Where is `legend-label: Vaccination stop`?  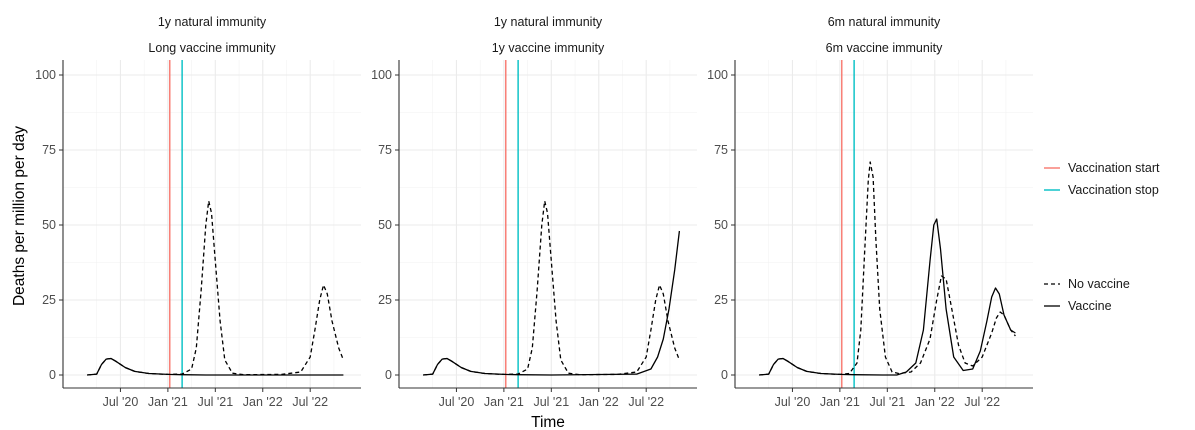
legend-label: Vaccination stop is located at coordinates (1113, 190).